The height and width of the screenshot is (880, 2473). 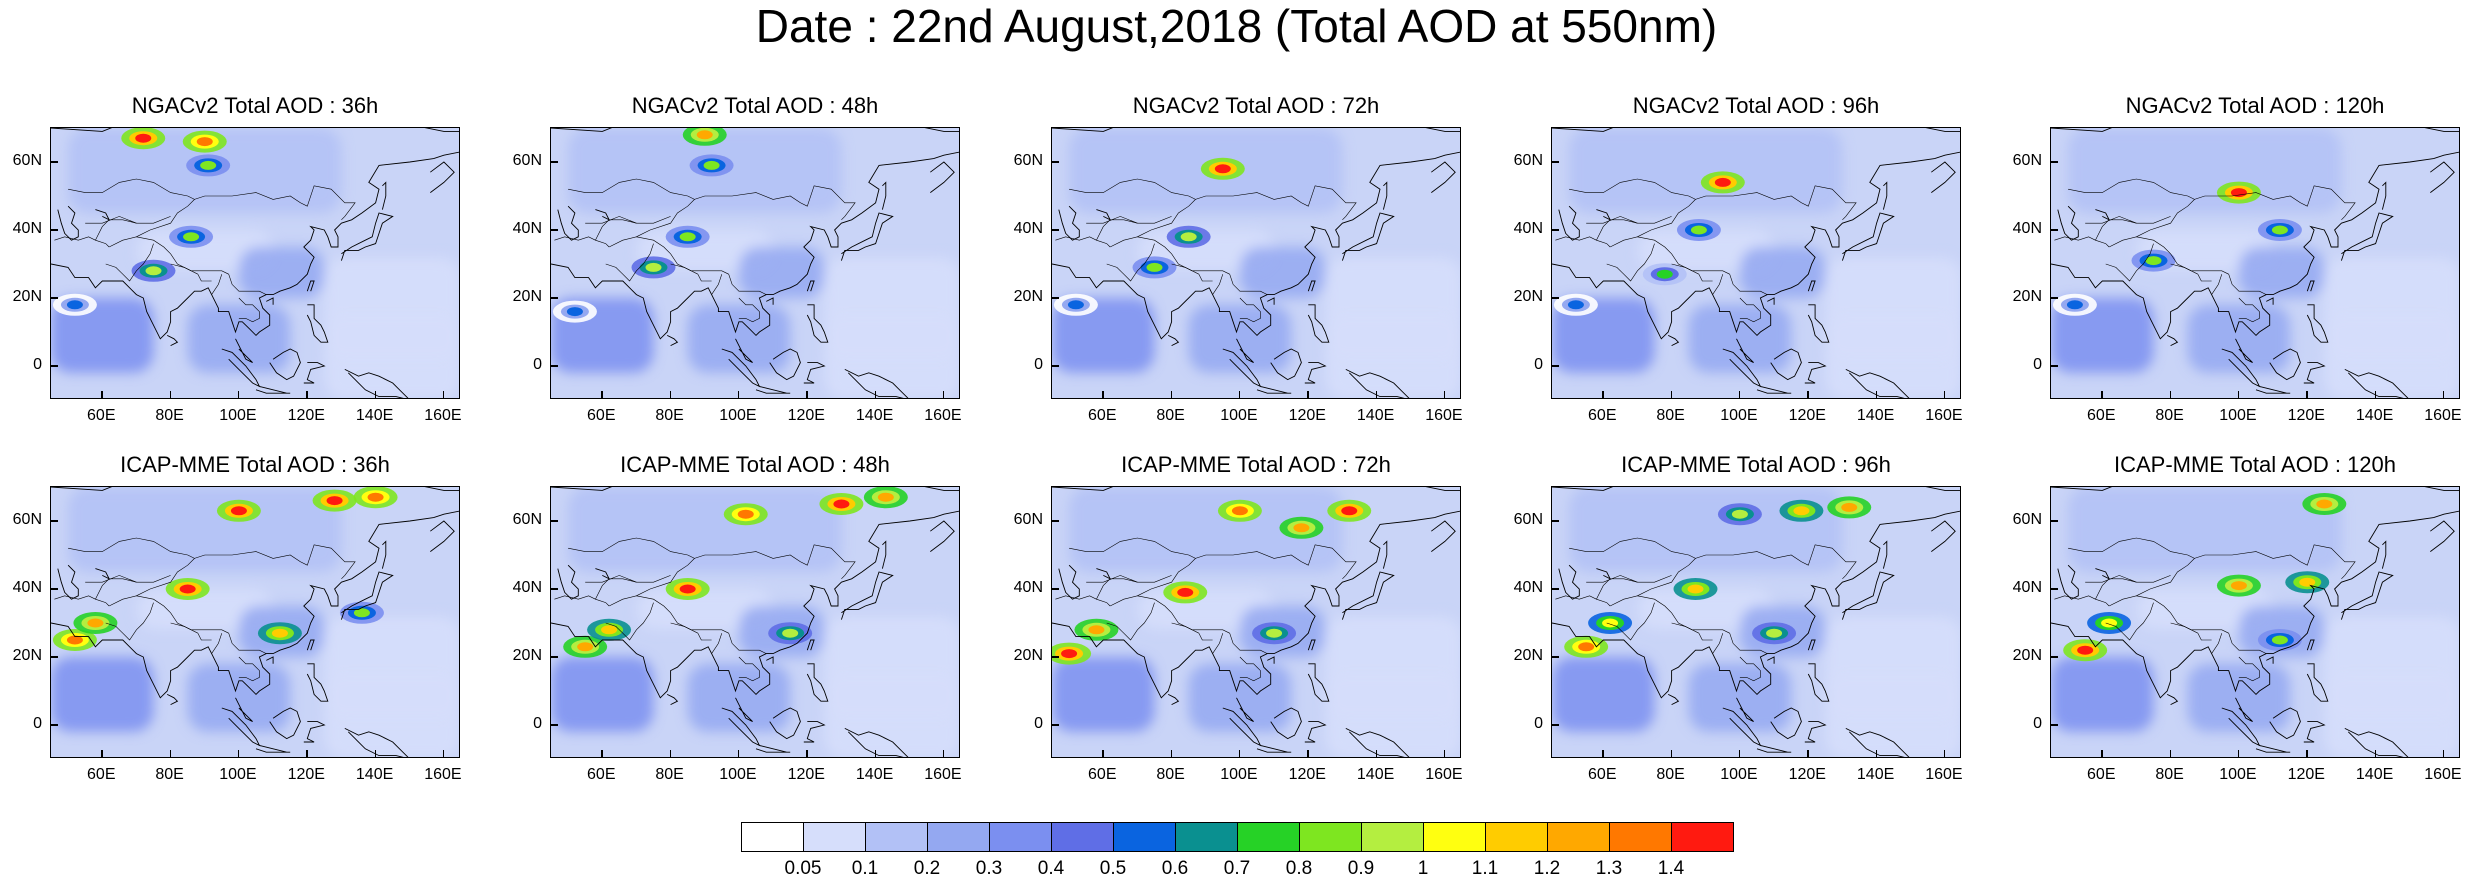 What do you see at coordinates (1739, 774) in the screenshot?
I see `lon-tick-label: 100E` at bounding box center [1739, 774].